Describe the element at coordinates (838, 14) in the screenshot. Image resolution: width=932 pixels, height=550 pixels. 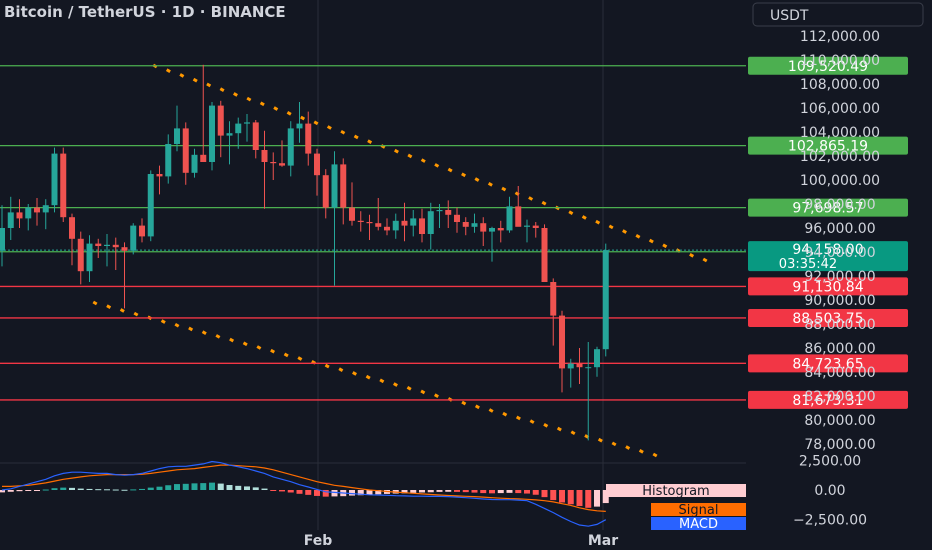
I see `currency-button` at that location.